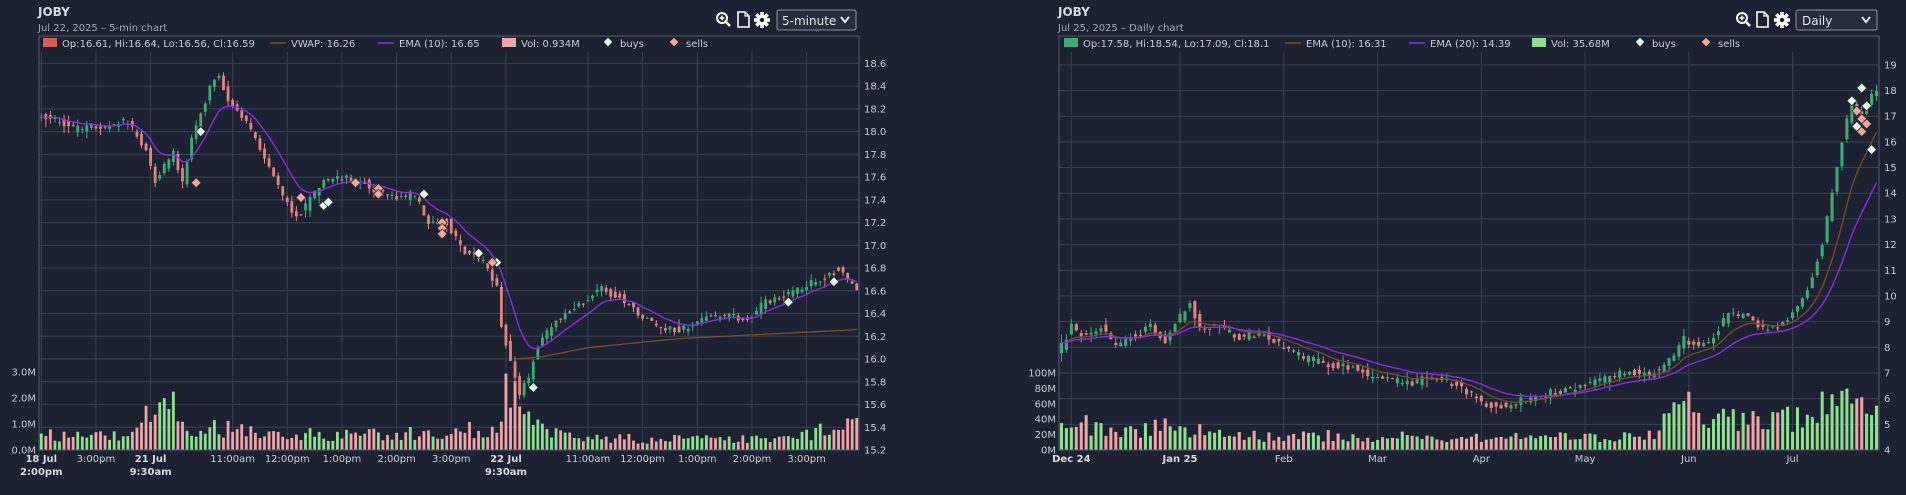  What do you see at coordinates (875, 360) in the screenshot?
I see `y-tick-label: 16.0` at bounding box center [875, 360].